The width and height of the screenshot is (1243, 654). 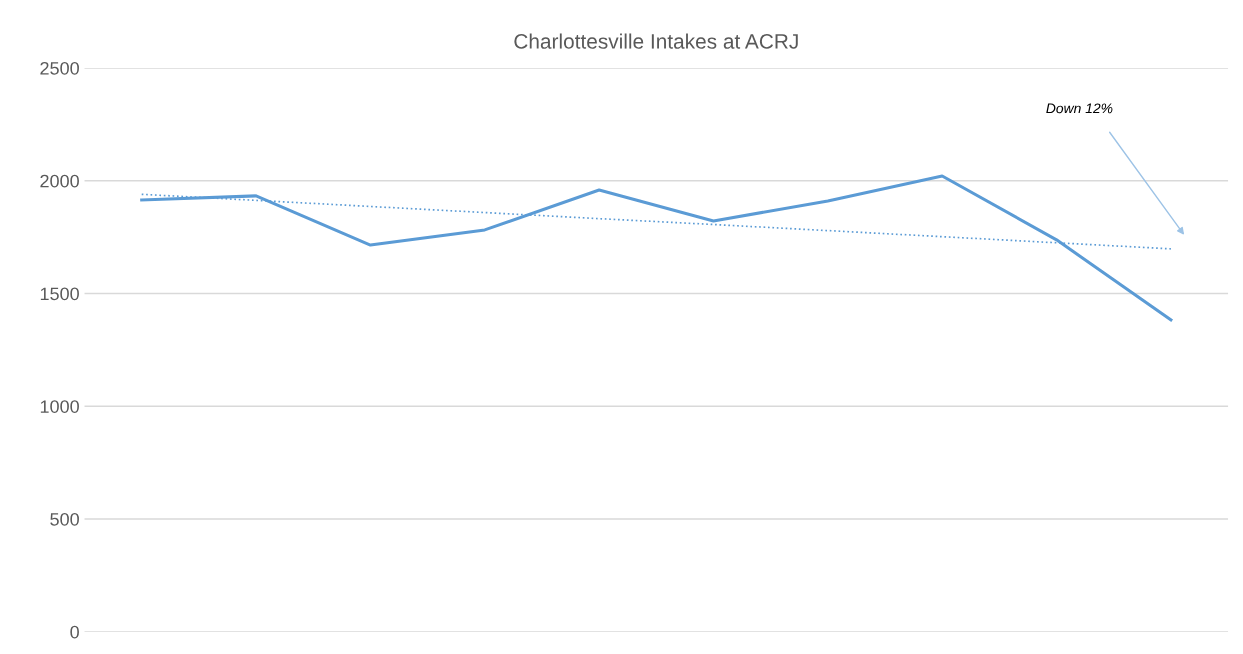 I want to click on y-tick-label: 1000, so click(x=59, y=406).